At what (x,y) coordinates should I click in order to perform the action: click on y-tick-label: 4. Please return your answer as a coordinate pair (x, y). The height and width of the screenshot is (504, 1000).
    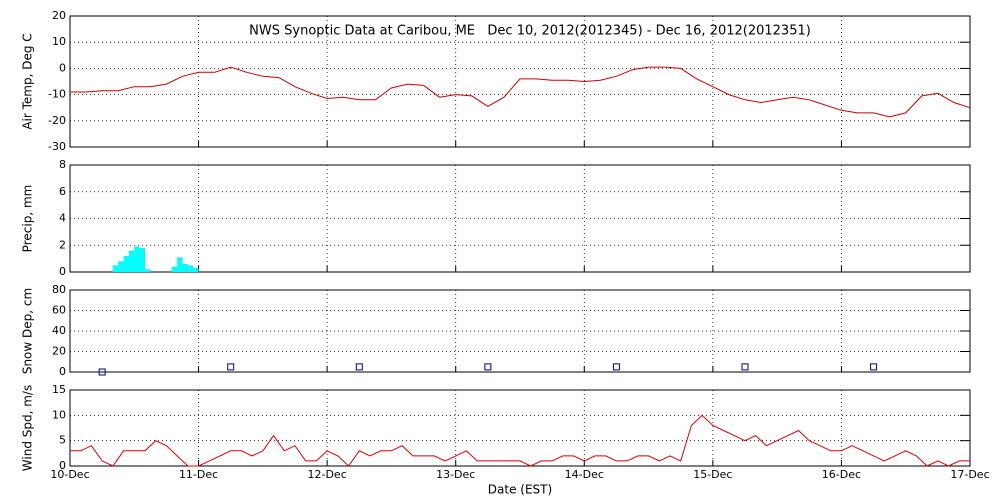
    Looking at the image, I should click on (62, 218).